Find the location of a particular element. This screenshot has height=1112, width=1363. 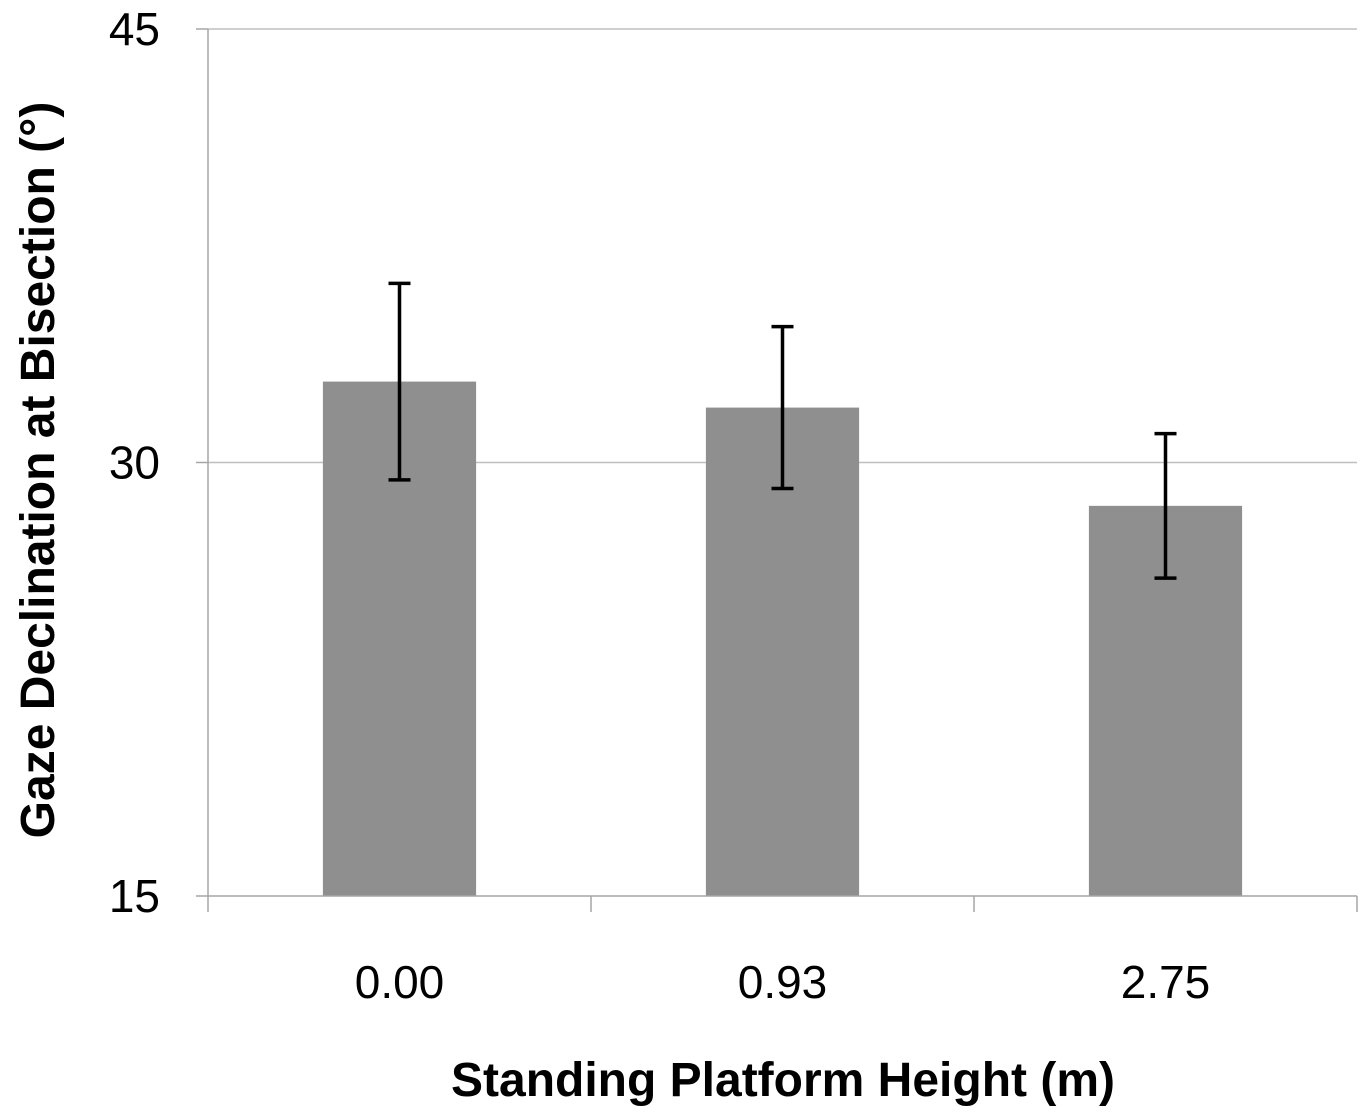

x-tick-label: 2.75 is located at coordinates (1166, 982).